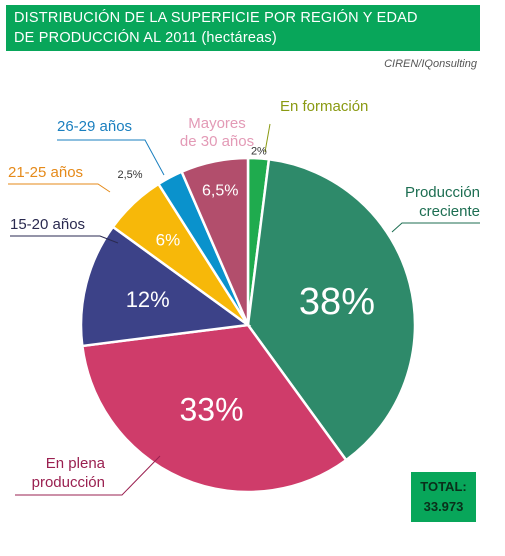 The image size is (505, 556). Describe the element at coordinates (211, 409) in the screenshot. I see `value-label-plena: 33%` at that location.